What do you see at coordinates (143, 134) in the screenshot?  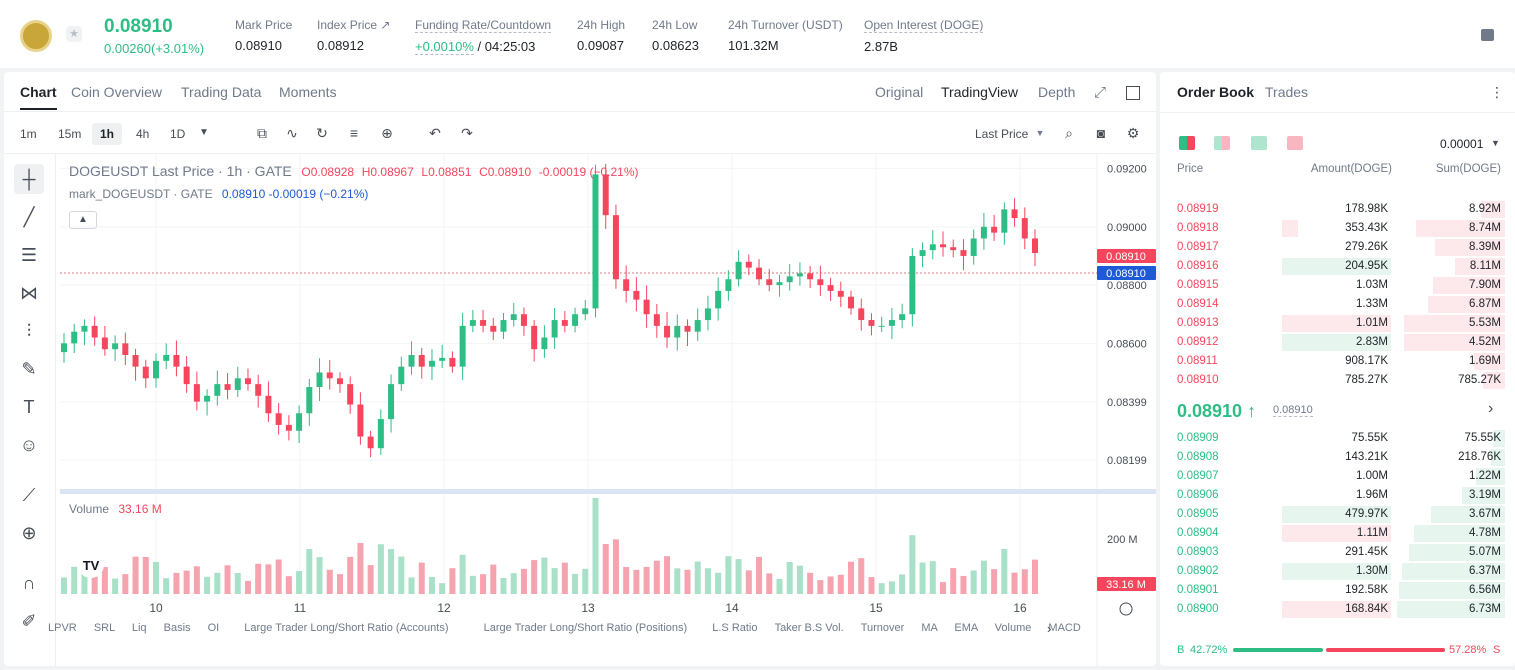 I see `timeframe-4h: 4h` at bounding box center [143, 134].